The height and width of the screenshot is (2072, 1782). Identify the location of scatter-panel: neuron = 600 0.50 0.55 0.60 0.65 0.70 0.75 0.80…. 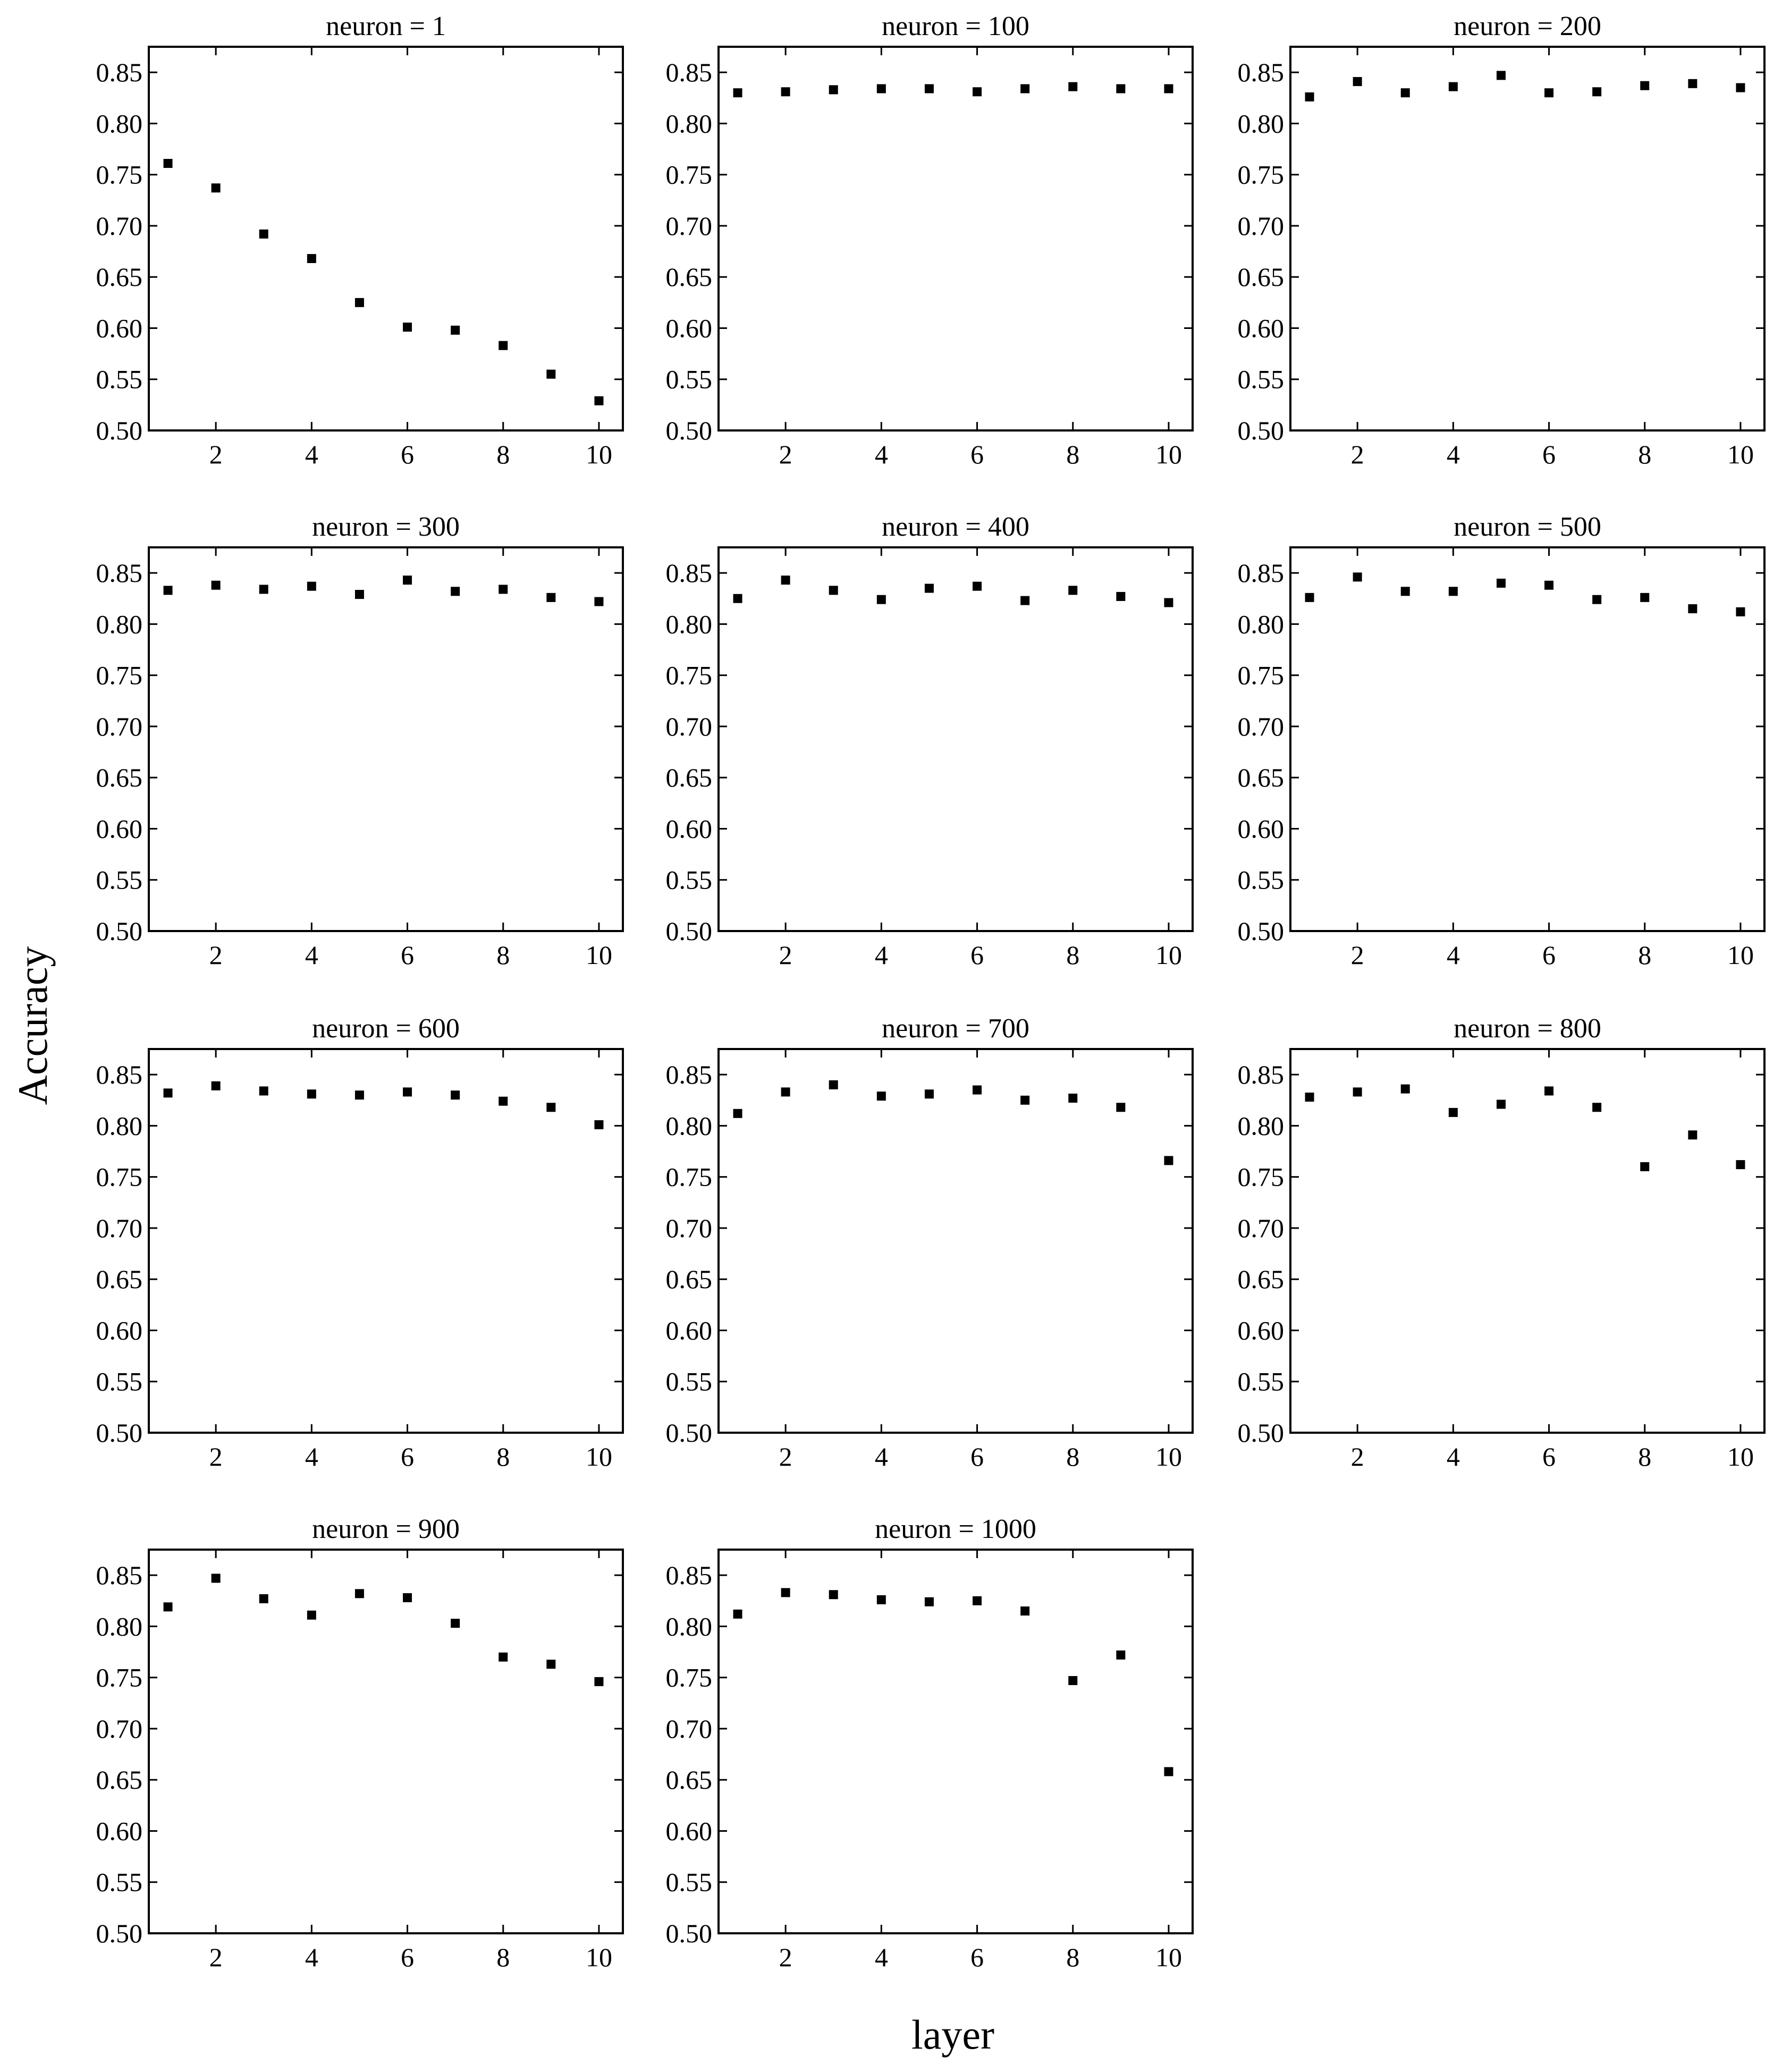
(360, 1242).